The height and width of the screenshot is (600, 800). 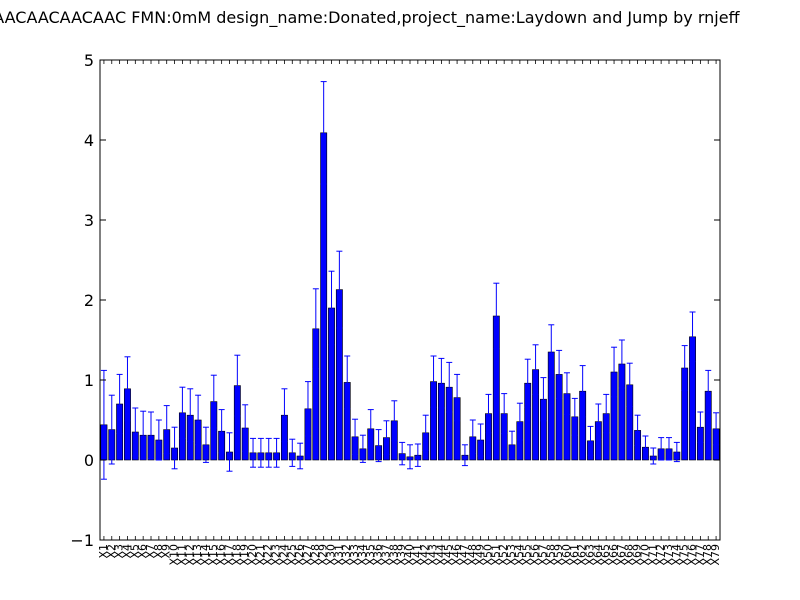 I want to click on x-tick-label: X59, so click(x=558, y=555).